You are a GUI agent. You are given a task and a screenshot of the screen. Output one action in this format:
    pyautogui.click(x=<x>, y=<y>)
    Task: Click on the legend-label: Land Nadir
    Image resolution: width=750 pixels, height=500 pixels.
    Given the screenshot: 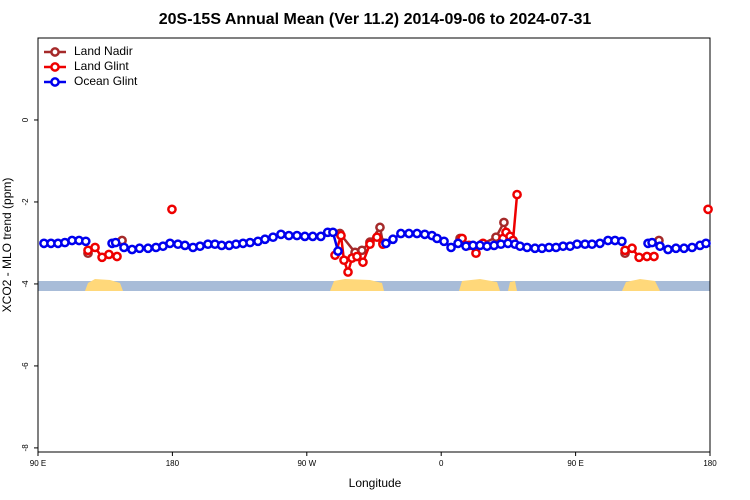 What is the action you would take?
    pyautogui.click(x=103, y=51)
    